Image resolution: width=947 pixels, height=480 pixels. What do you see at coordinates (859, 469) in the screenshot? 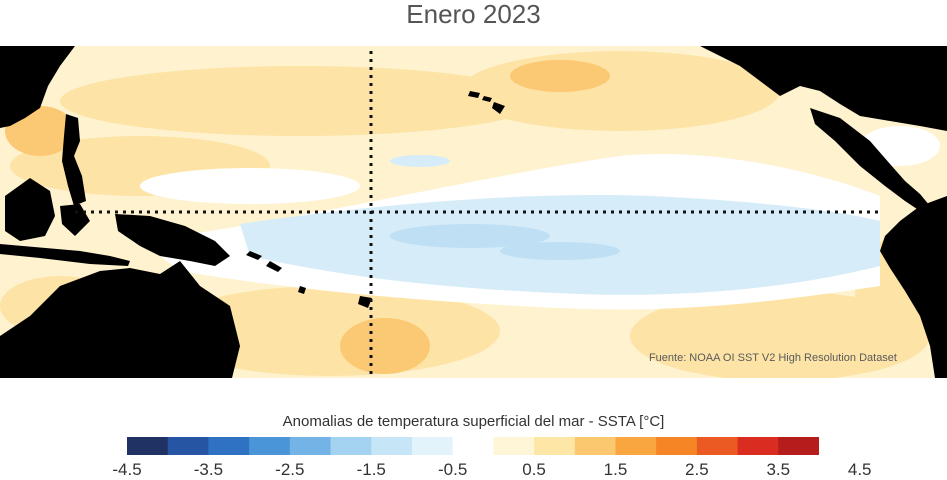
I see `colorbar-tick-label: 4.5` at bounding box center [859, 469].